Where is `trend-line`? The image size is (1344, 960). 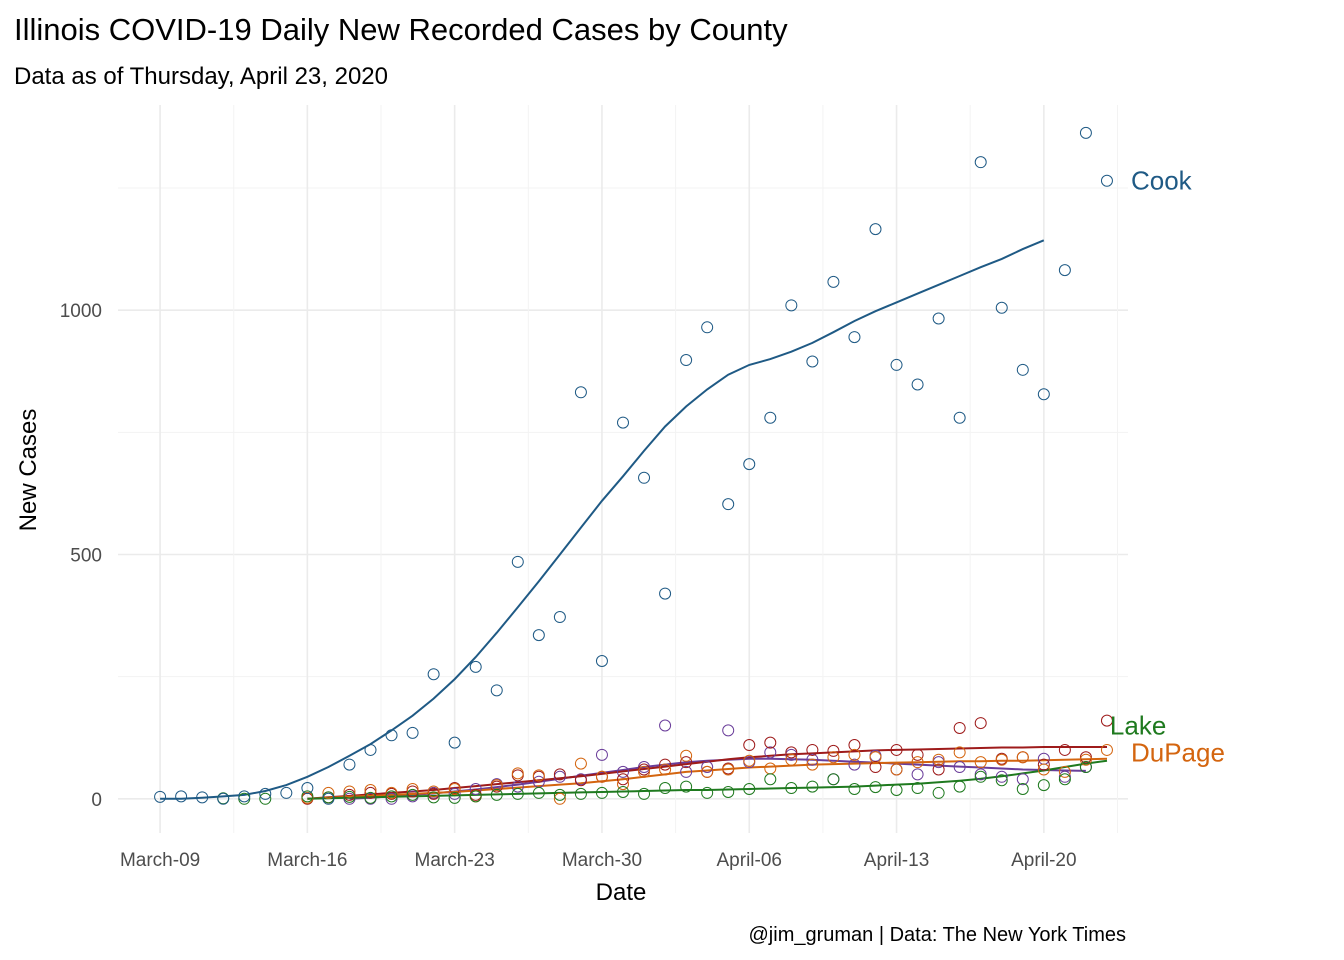 trend-line is located at coordinates (707, 778).